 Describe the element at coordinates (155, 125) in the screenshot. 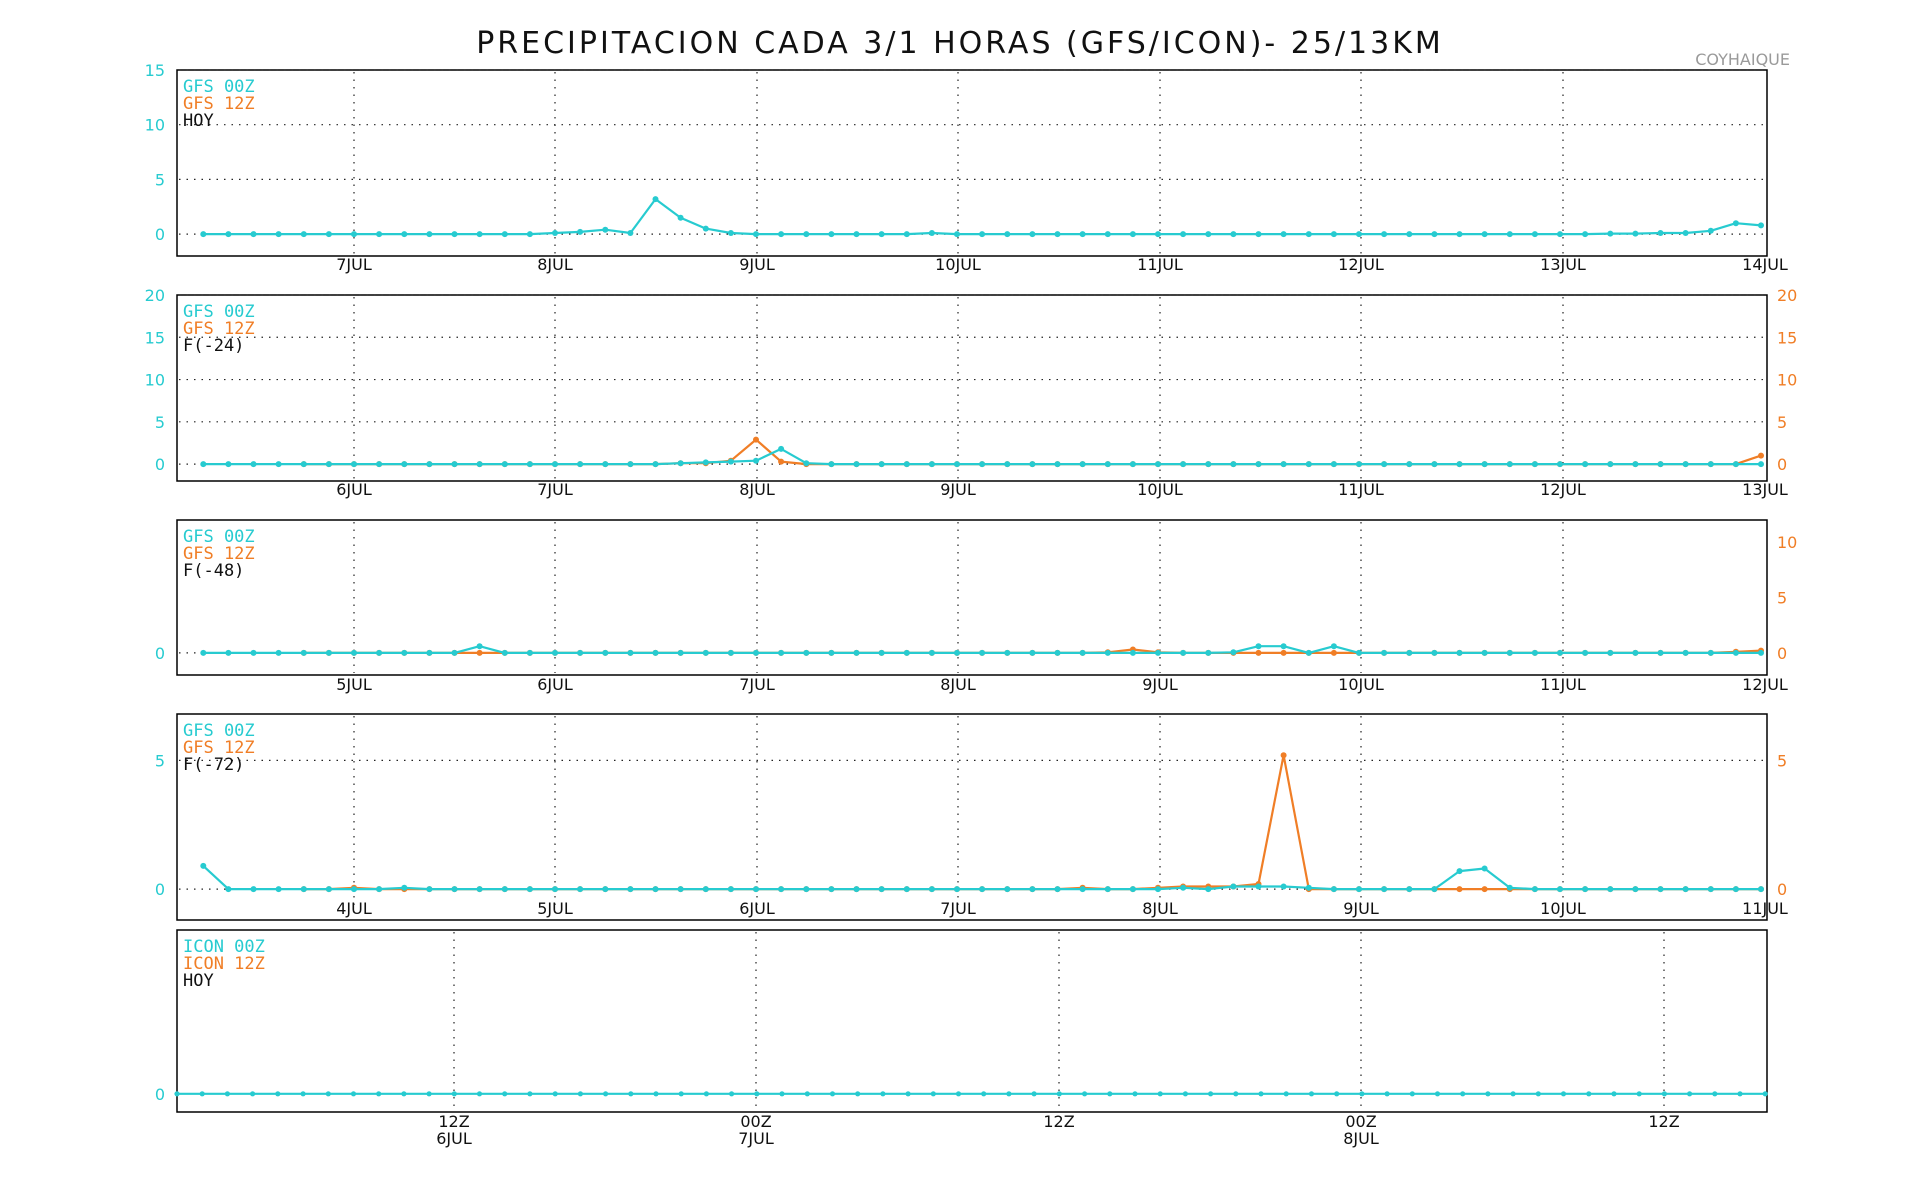

I see `y-tick-label: 10` at that location.